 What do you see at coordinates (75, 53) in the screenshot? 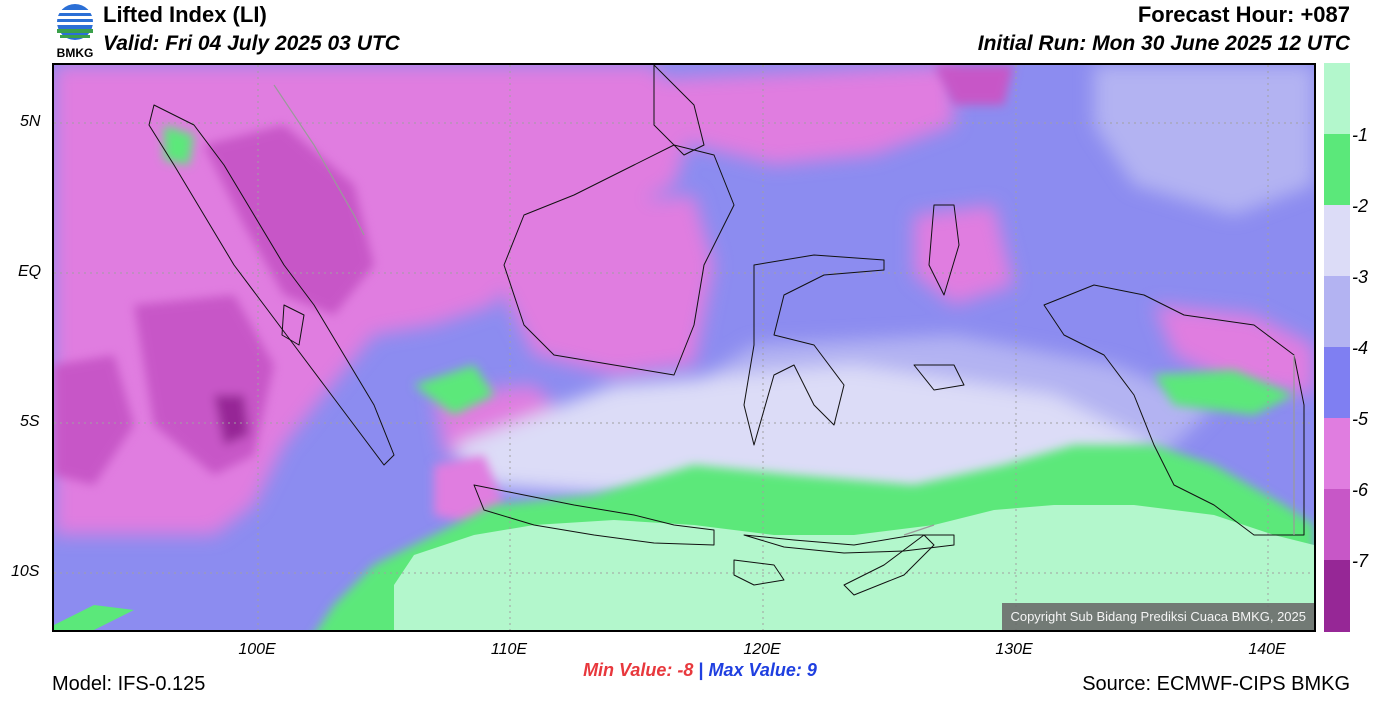
I see `logo-text: BMKG` at bounding box center [75, 53].